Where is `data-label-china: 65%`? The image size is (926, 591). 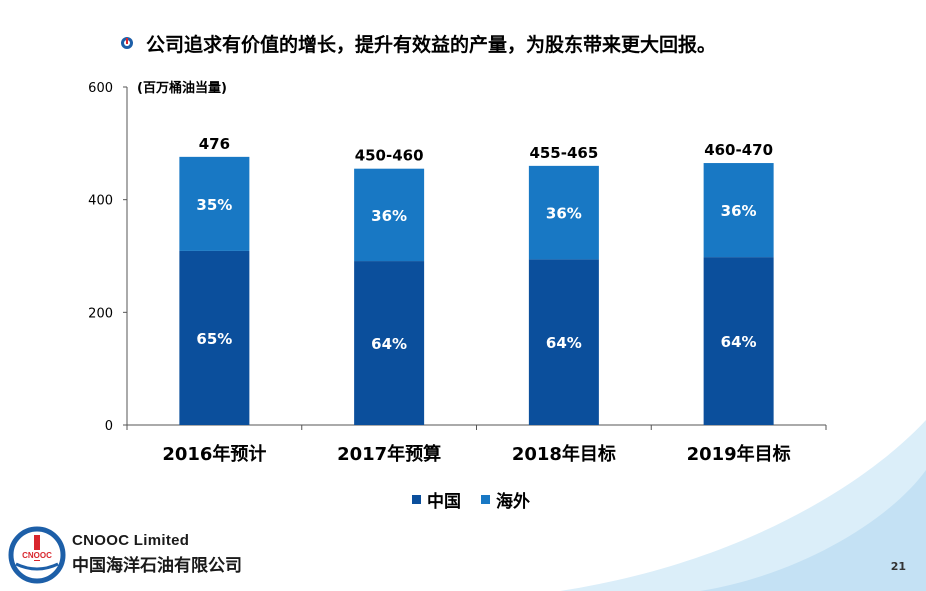
data-label-china: 65% is located at coordinates (214, 339).